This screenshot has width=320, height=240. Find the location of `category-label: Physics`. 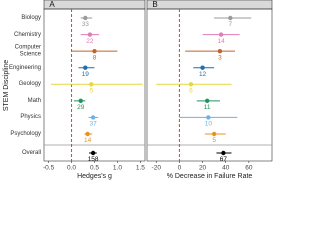

category-label: Physics is located at coordinates (30, 117).